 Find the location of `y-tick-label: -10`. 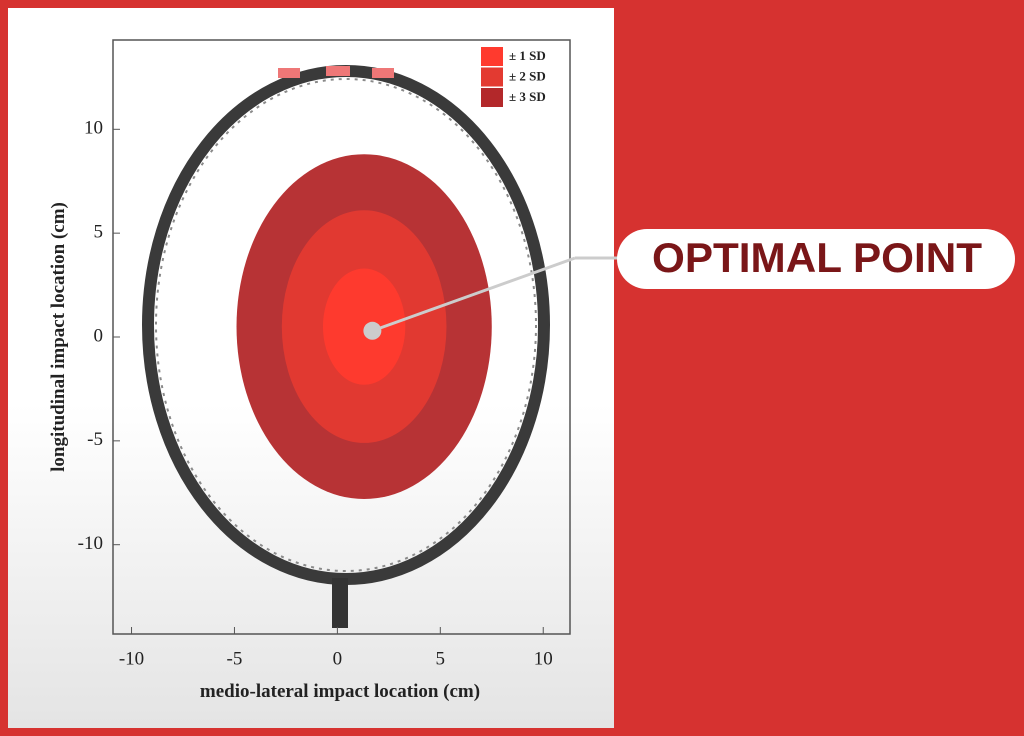

y-tick-label: -10 is located at coordinates (90, 543).